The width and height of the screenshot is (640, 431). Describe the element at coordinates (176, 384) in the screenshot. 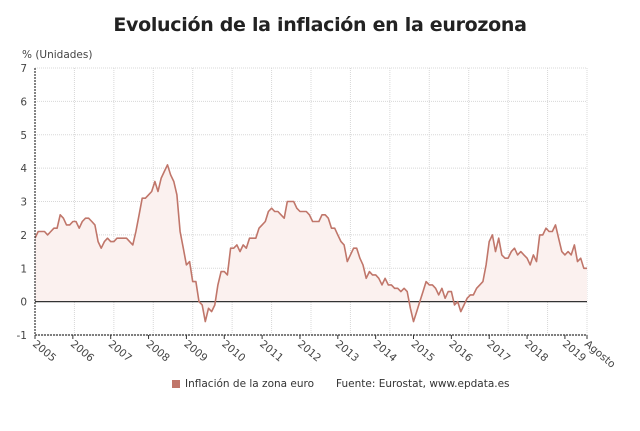

I see `legend-swatch` at that location.